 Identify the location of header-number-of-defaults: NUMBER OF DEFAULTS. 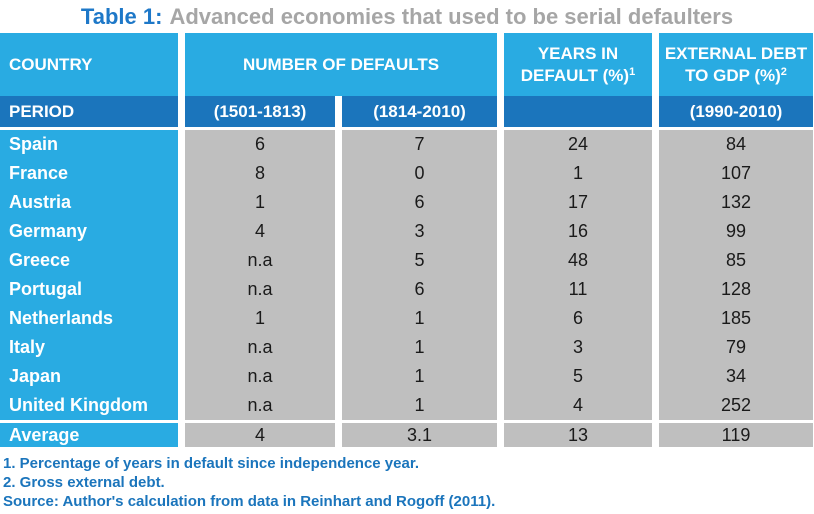
(341, 64).